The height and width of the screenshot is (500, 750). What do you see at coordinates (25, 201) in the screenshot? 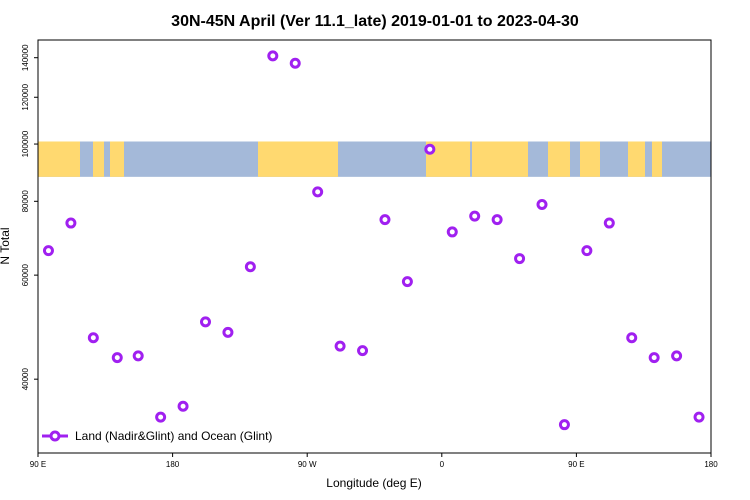
I see `y-tick-label: 80000` at bounding box center [25, 201].